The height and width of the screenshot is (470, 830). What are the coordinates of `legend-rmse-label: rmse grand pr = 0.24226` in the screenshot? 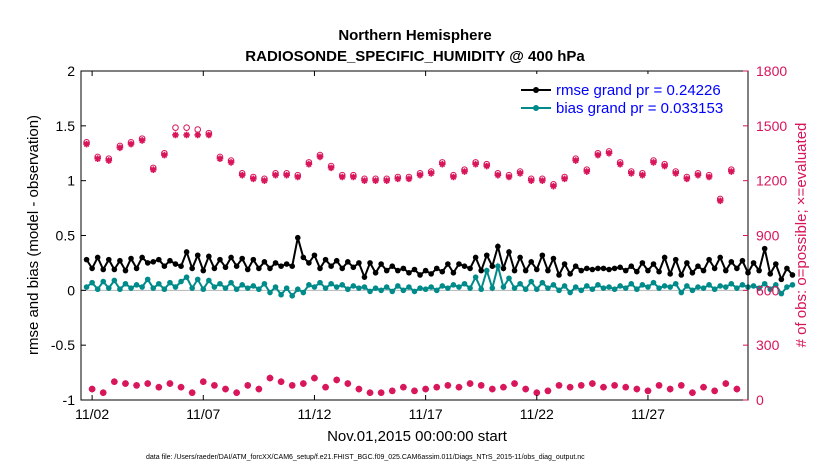 It's located at (638, 90).